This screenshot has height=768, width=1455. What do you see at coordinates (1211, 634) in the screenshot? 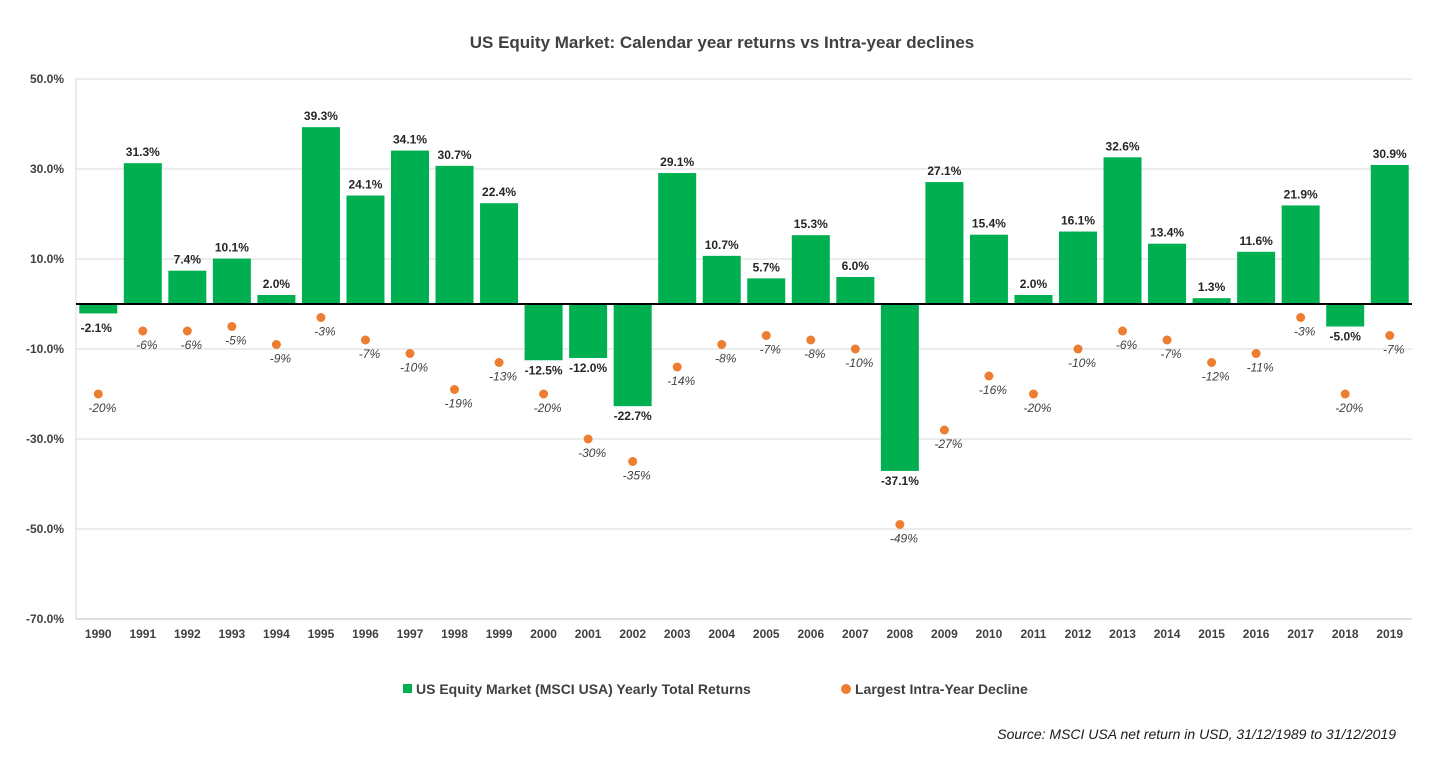
I see `x-tick-label: 2015` at bounding box center [1211, 634].